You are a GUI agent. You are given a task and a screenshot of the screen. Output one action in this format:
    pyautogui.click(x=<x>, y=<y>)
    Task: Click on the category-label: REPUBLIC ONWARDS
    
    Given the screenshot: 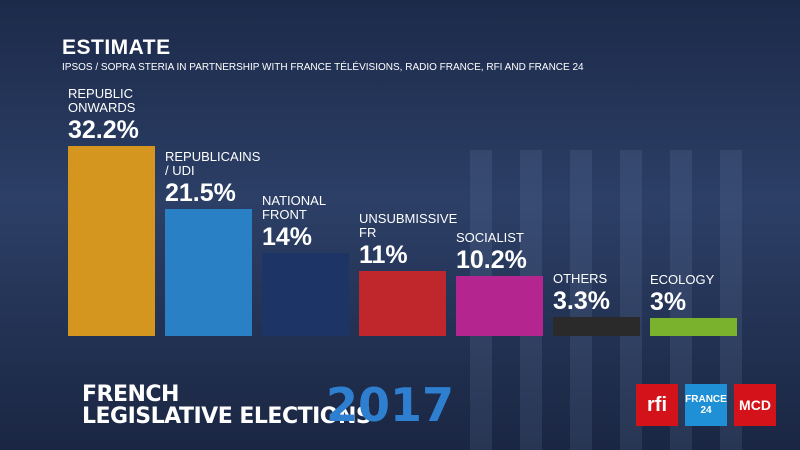 What is the action you would take?
    pyautogui.click(x=102, y=100)
    